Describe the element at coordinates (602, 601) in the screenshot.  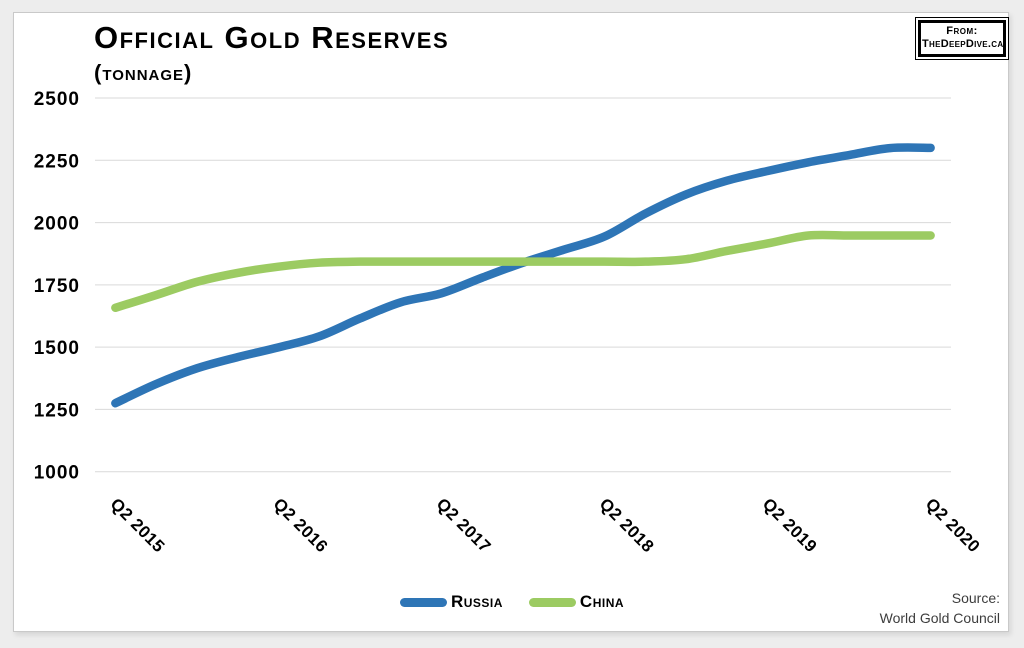
I see `legend-label-china: China` at that location.